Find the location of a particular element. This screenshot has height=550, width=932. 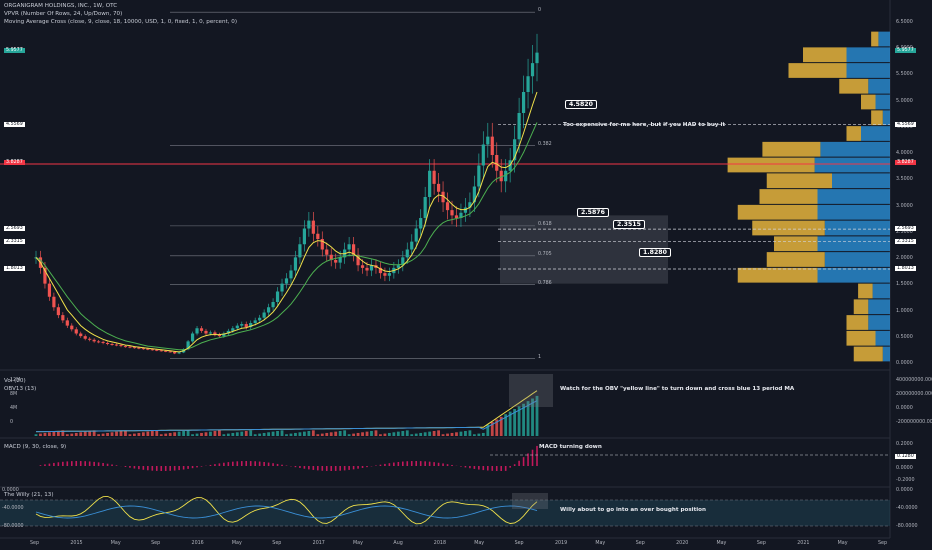

willy-label: The Willy (21, 13) is located at coordinates (29, 495).